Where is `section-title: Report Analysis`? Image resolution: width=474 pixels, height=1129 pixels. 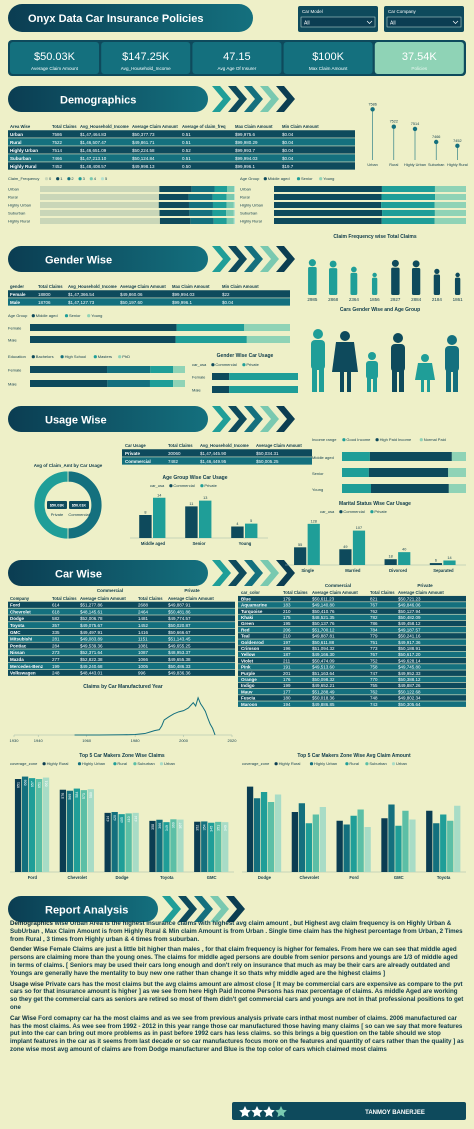
section-title: Report Analysis is located at coordinates (86, 911).